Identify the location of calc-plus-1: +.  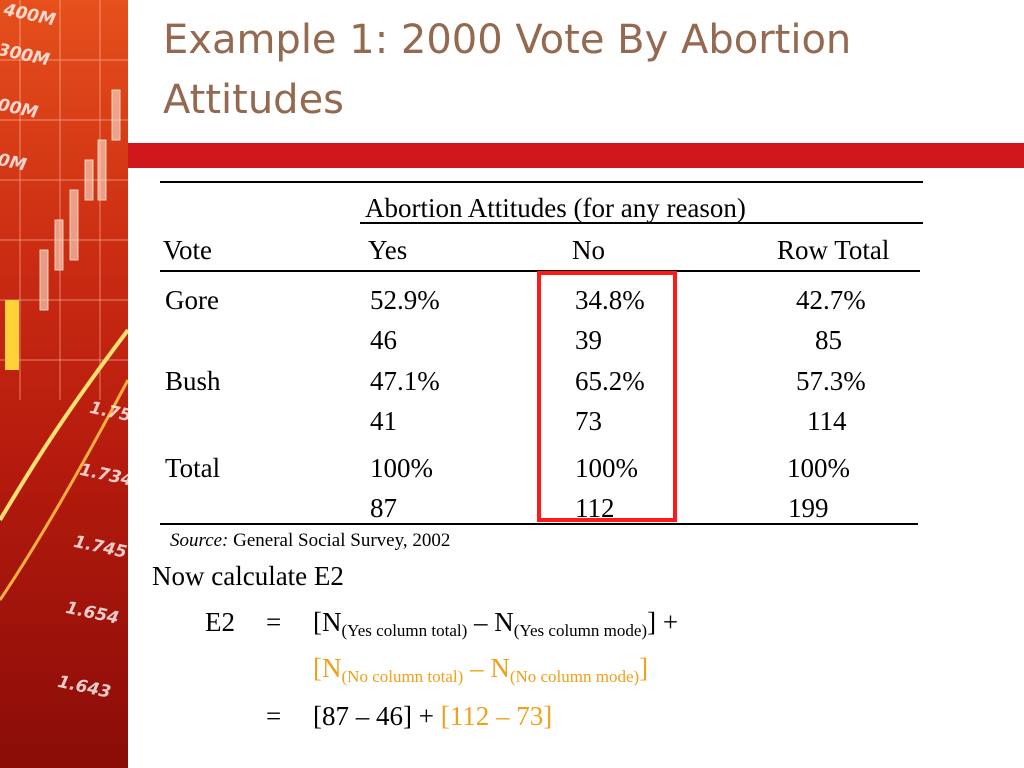
(670, 622).